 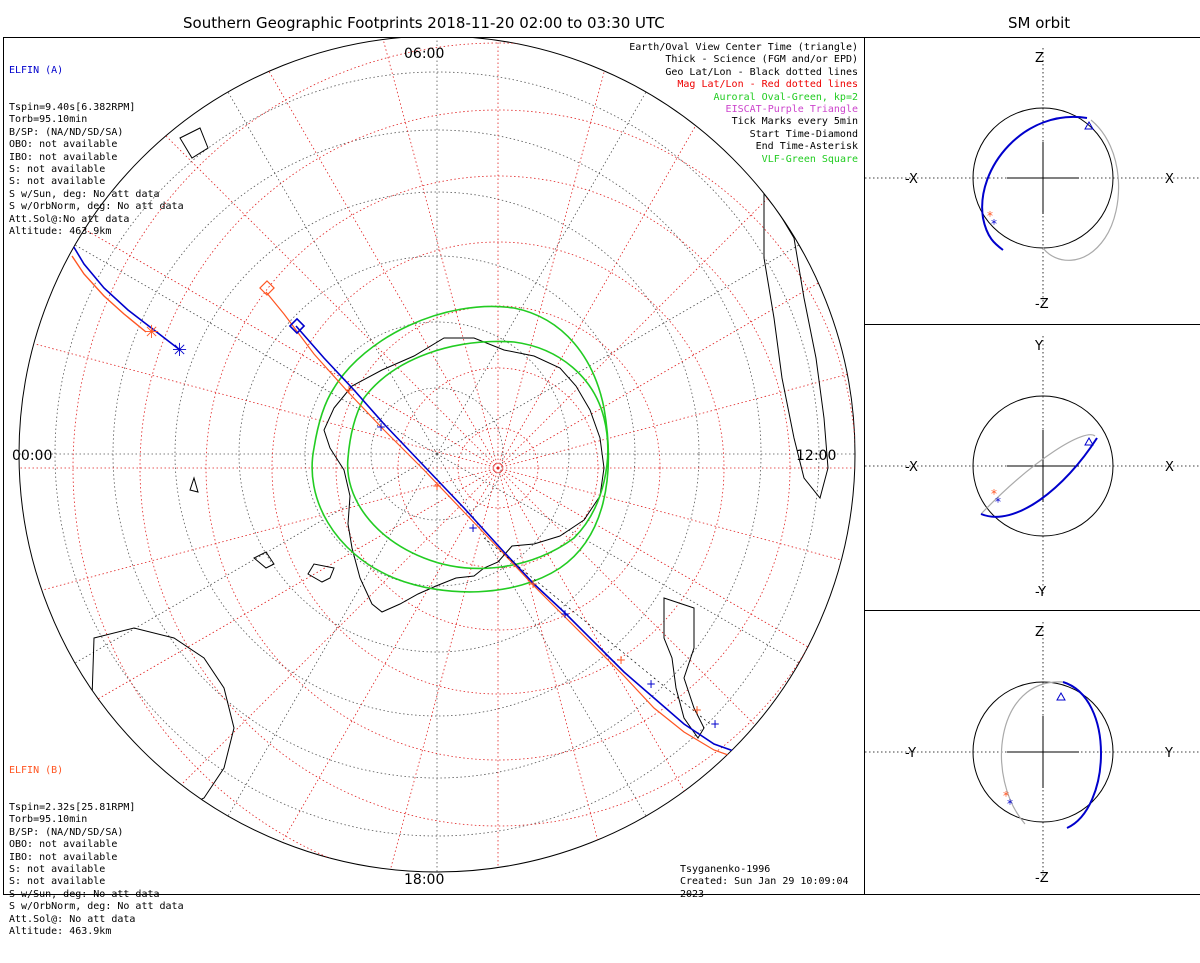 What do you see at coordinates (816, 456) in the screenshot?
I see `hour-label-right: 12:00` at bounding box center [816, 456].